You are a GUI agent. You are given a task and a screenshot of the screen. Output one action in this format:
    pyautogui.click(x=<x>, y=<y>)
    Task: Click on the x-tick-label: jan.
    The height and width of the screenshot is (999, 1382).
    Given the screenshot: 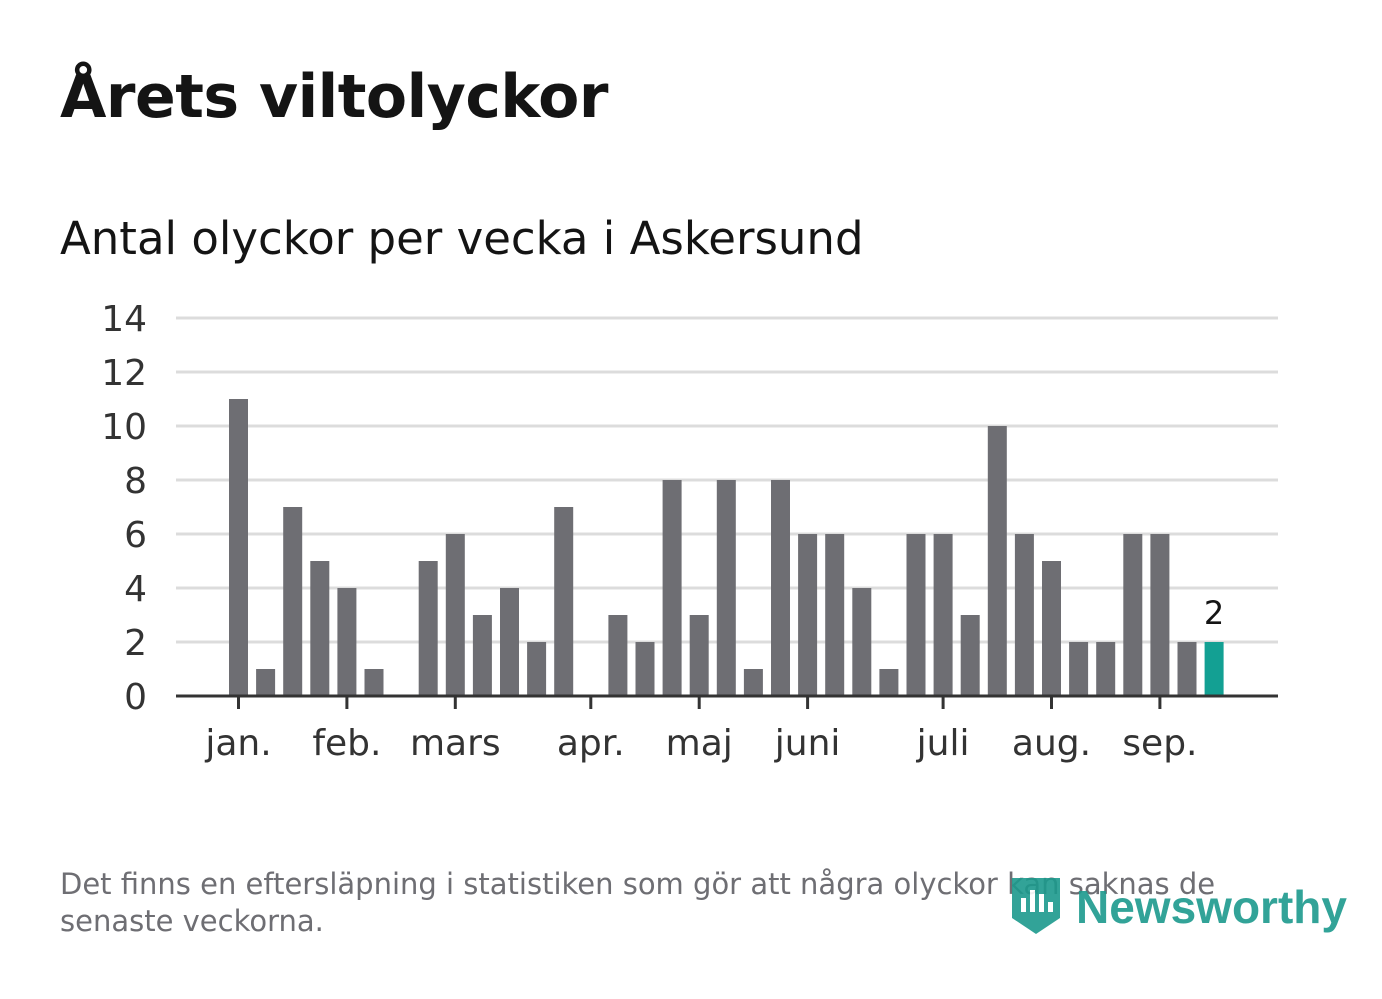 What is the action you would take?
    pyautogui.click(x=237, y=743)
    